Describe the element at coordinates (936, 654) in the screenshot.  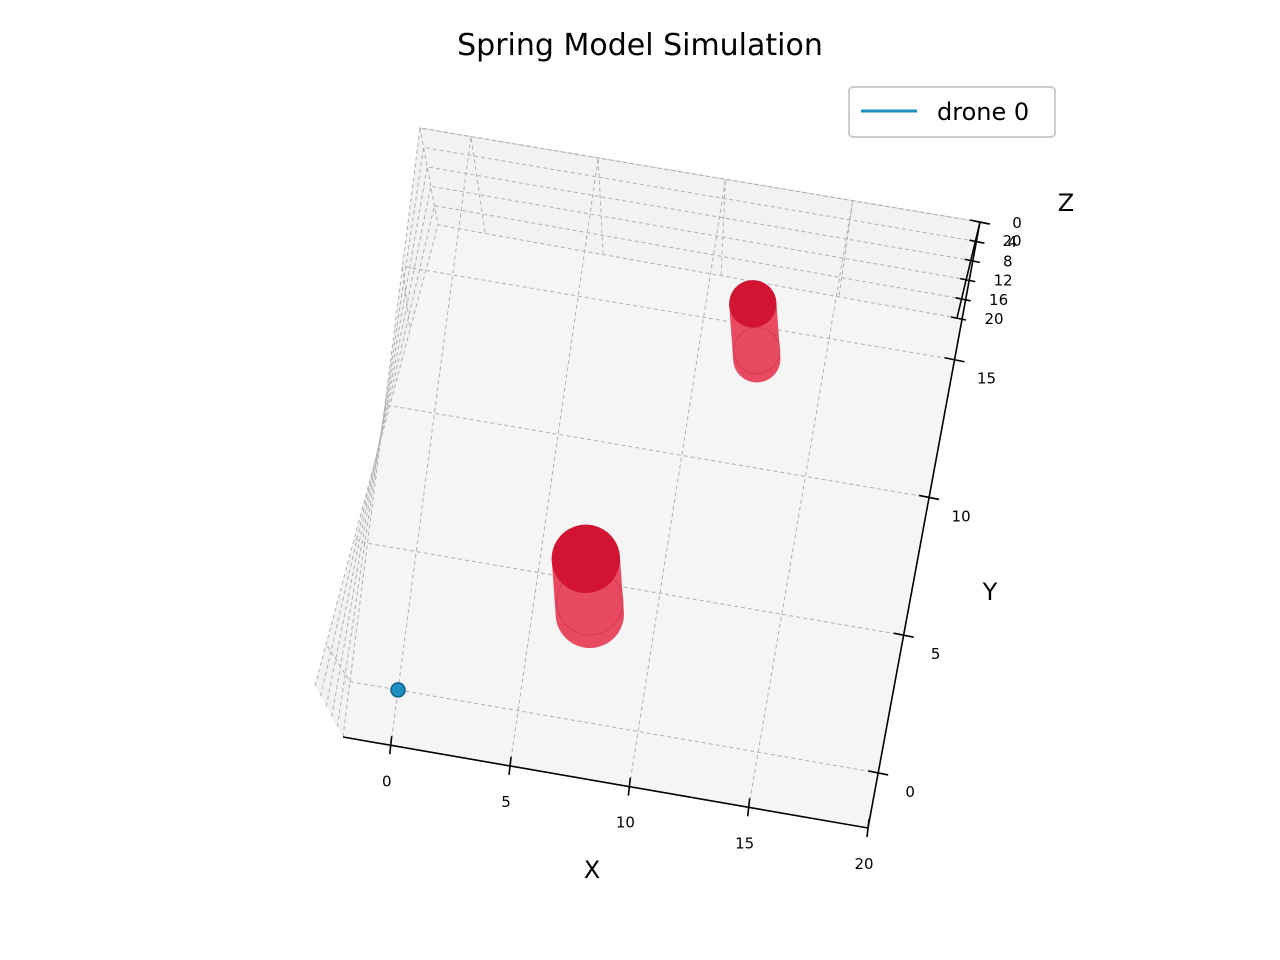
I see `y-tick-label-5: 5` at that location.